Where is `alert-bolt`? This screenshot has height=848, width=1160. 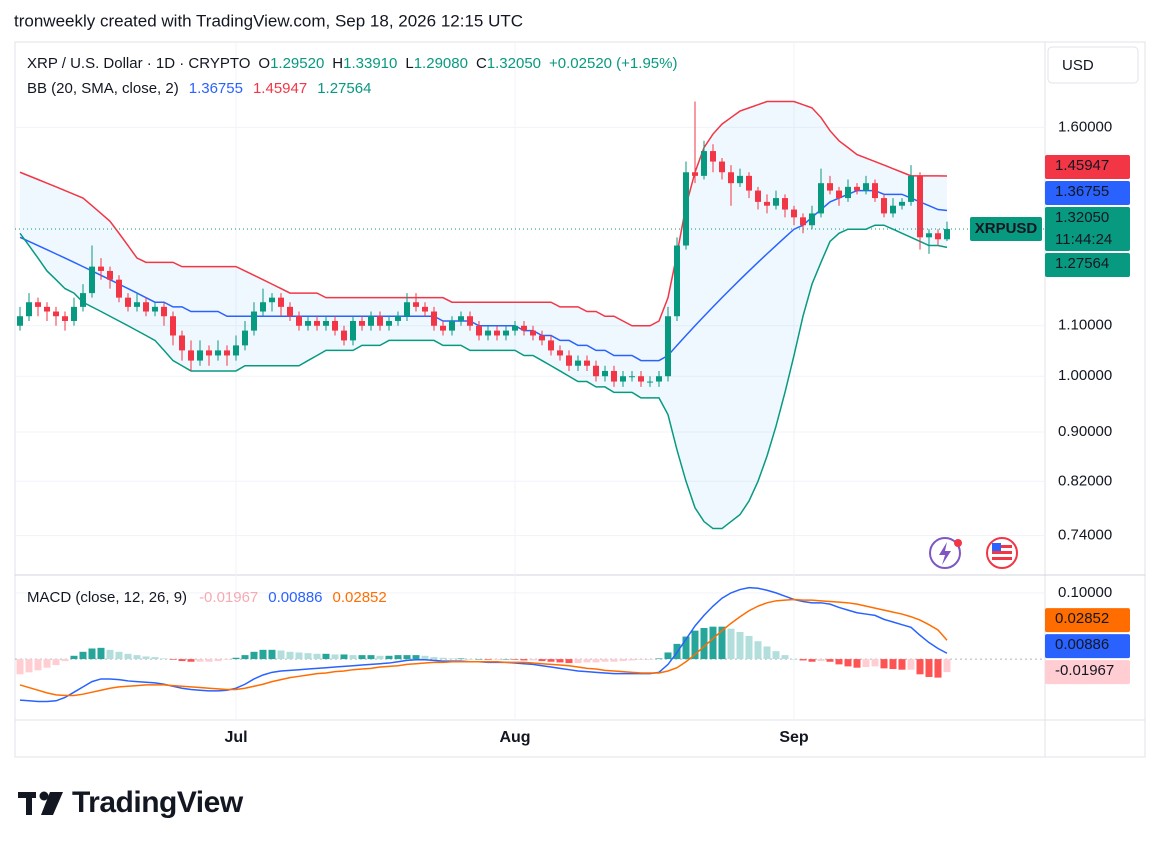
alert-bolt is located at coordinates (945, 553).